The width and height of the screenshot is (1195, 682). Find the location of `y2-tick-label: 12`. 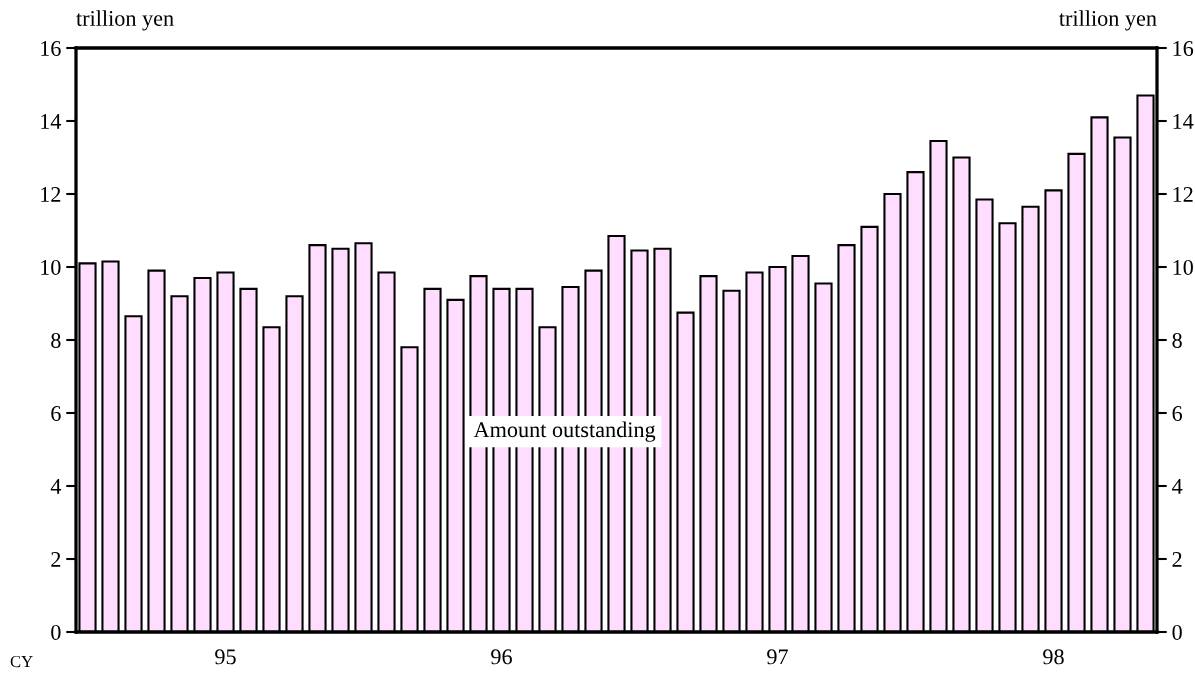

y2-tick-label: 12 is located at coordinates (1183, 194).